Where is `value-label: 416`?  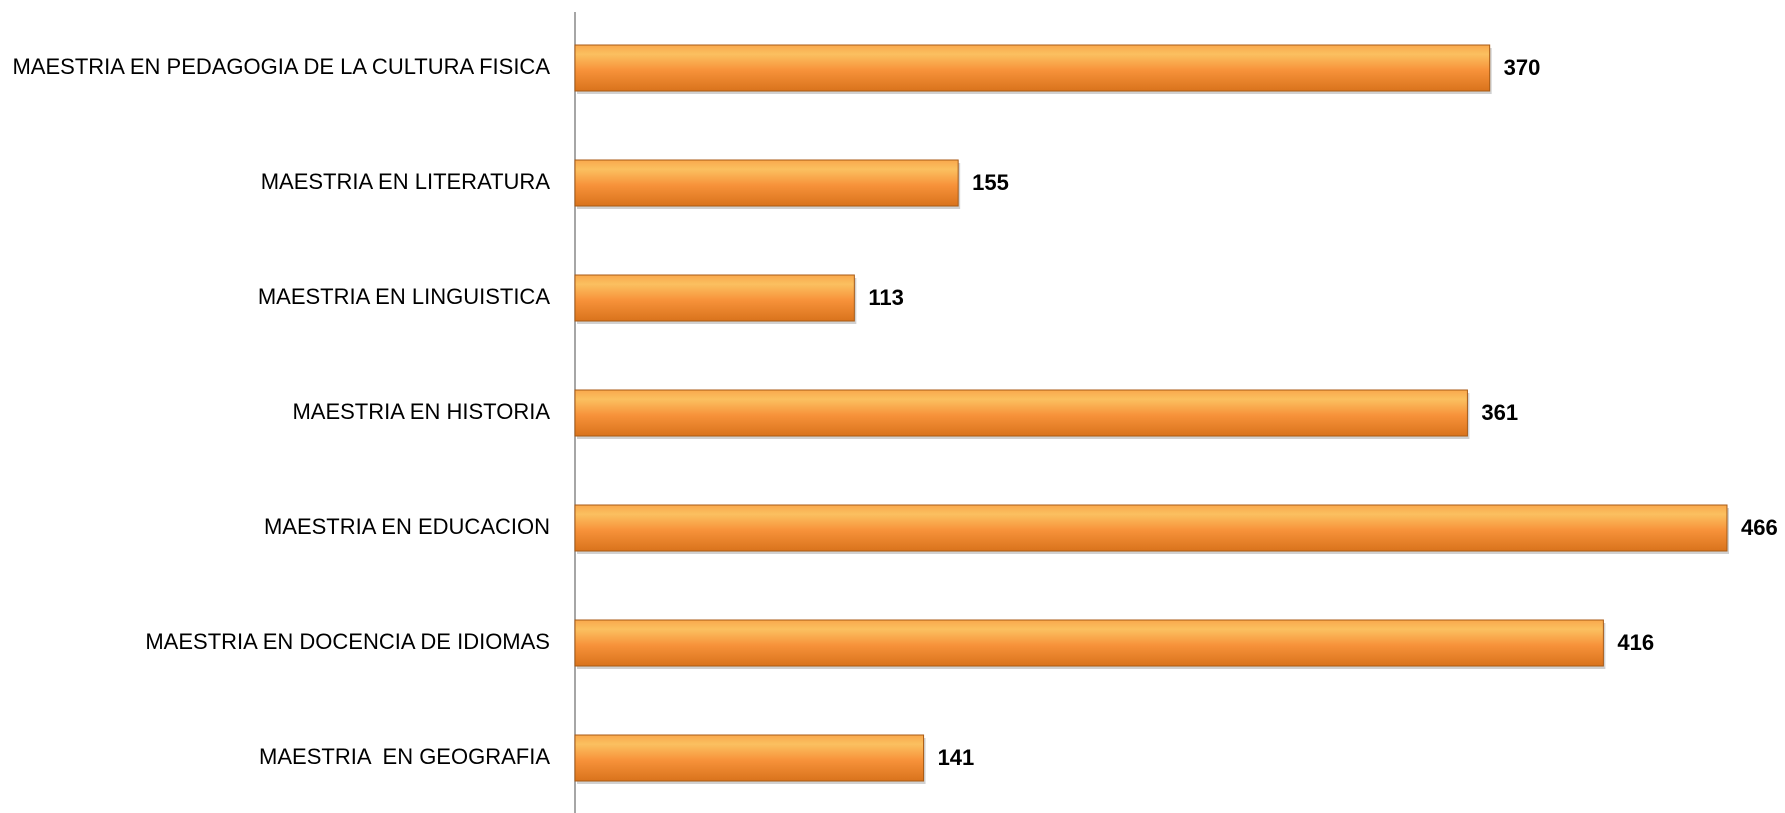 value-label: 416 is located at coordinates (1635, 642).